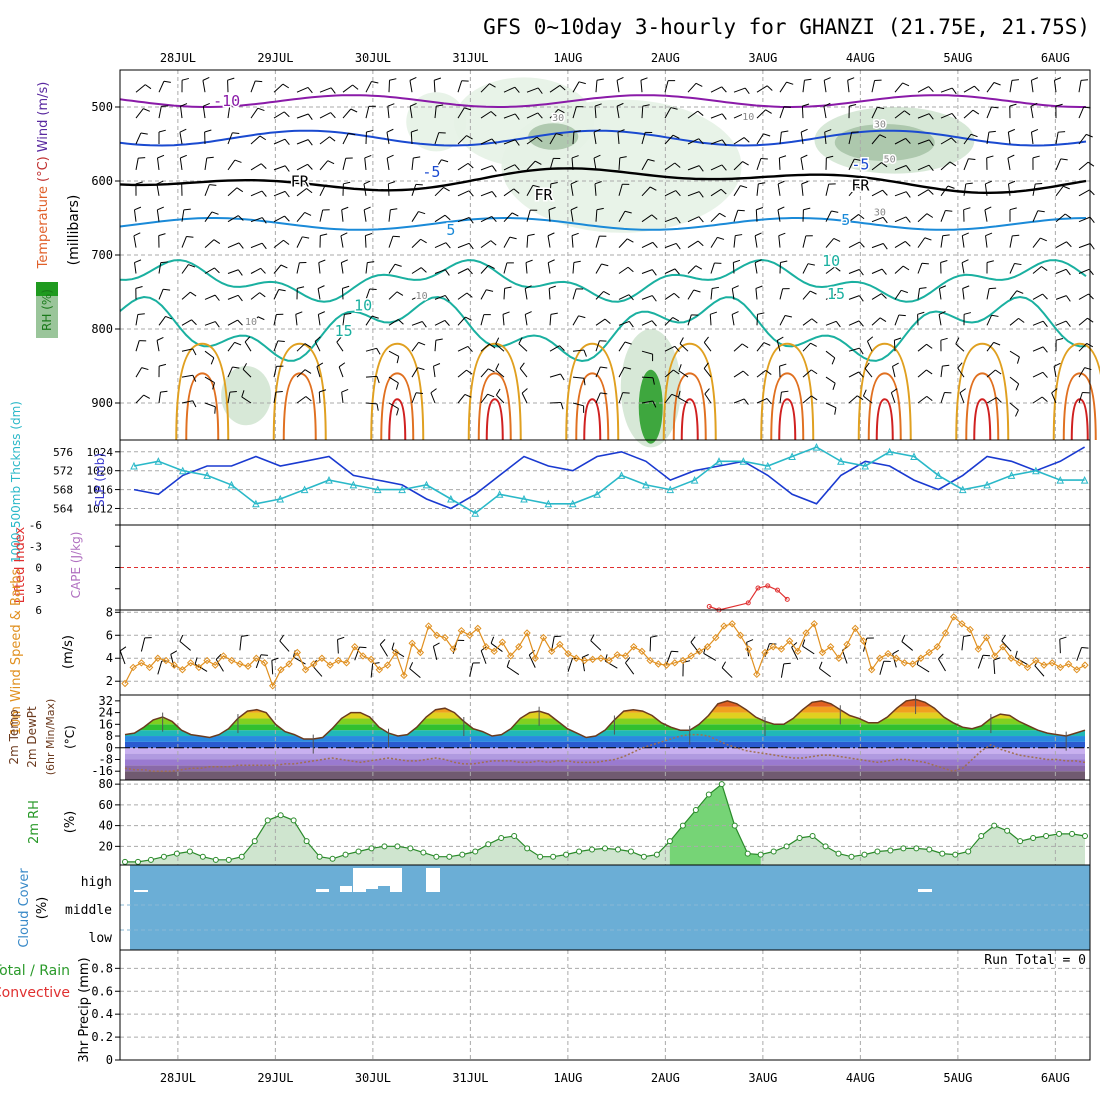  What do you see at coordinates (824, 672) in the screenshot?
I see `wind10m-barb-86-shaft` at bounding box center [824, 672].